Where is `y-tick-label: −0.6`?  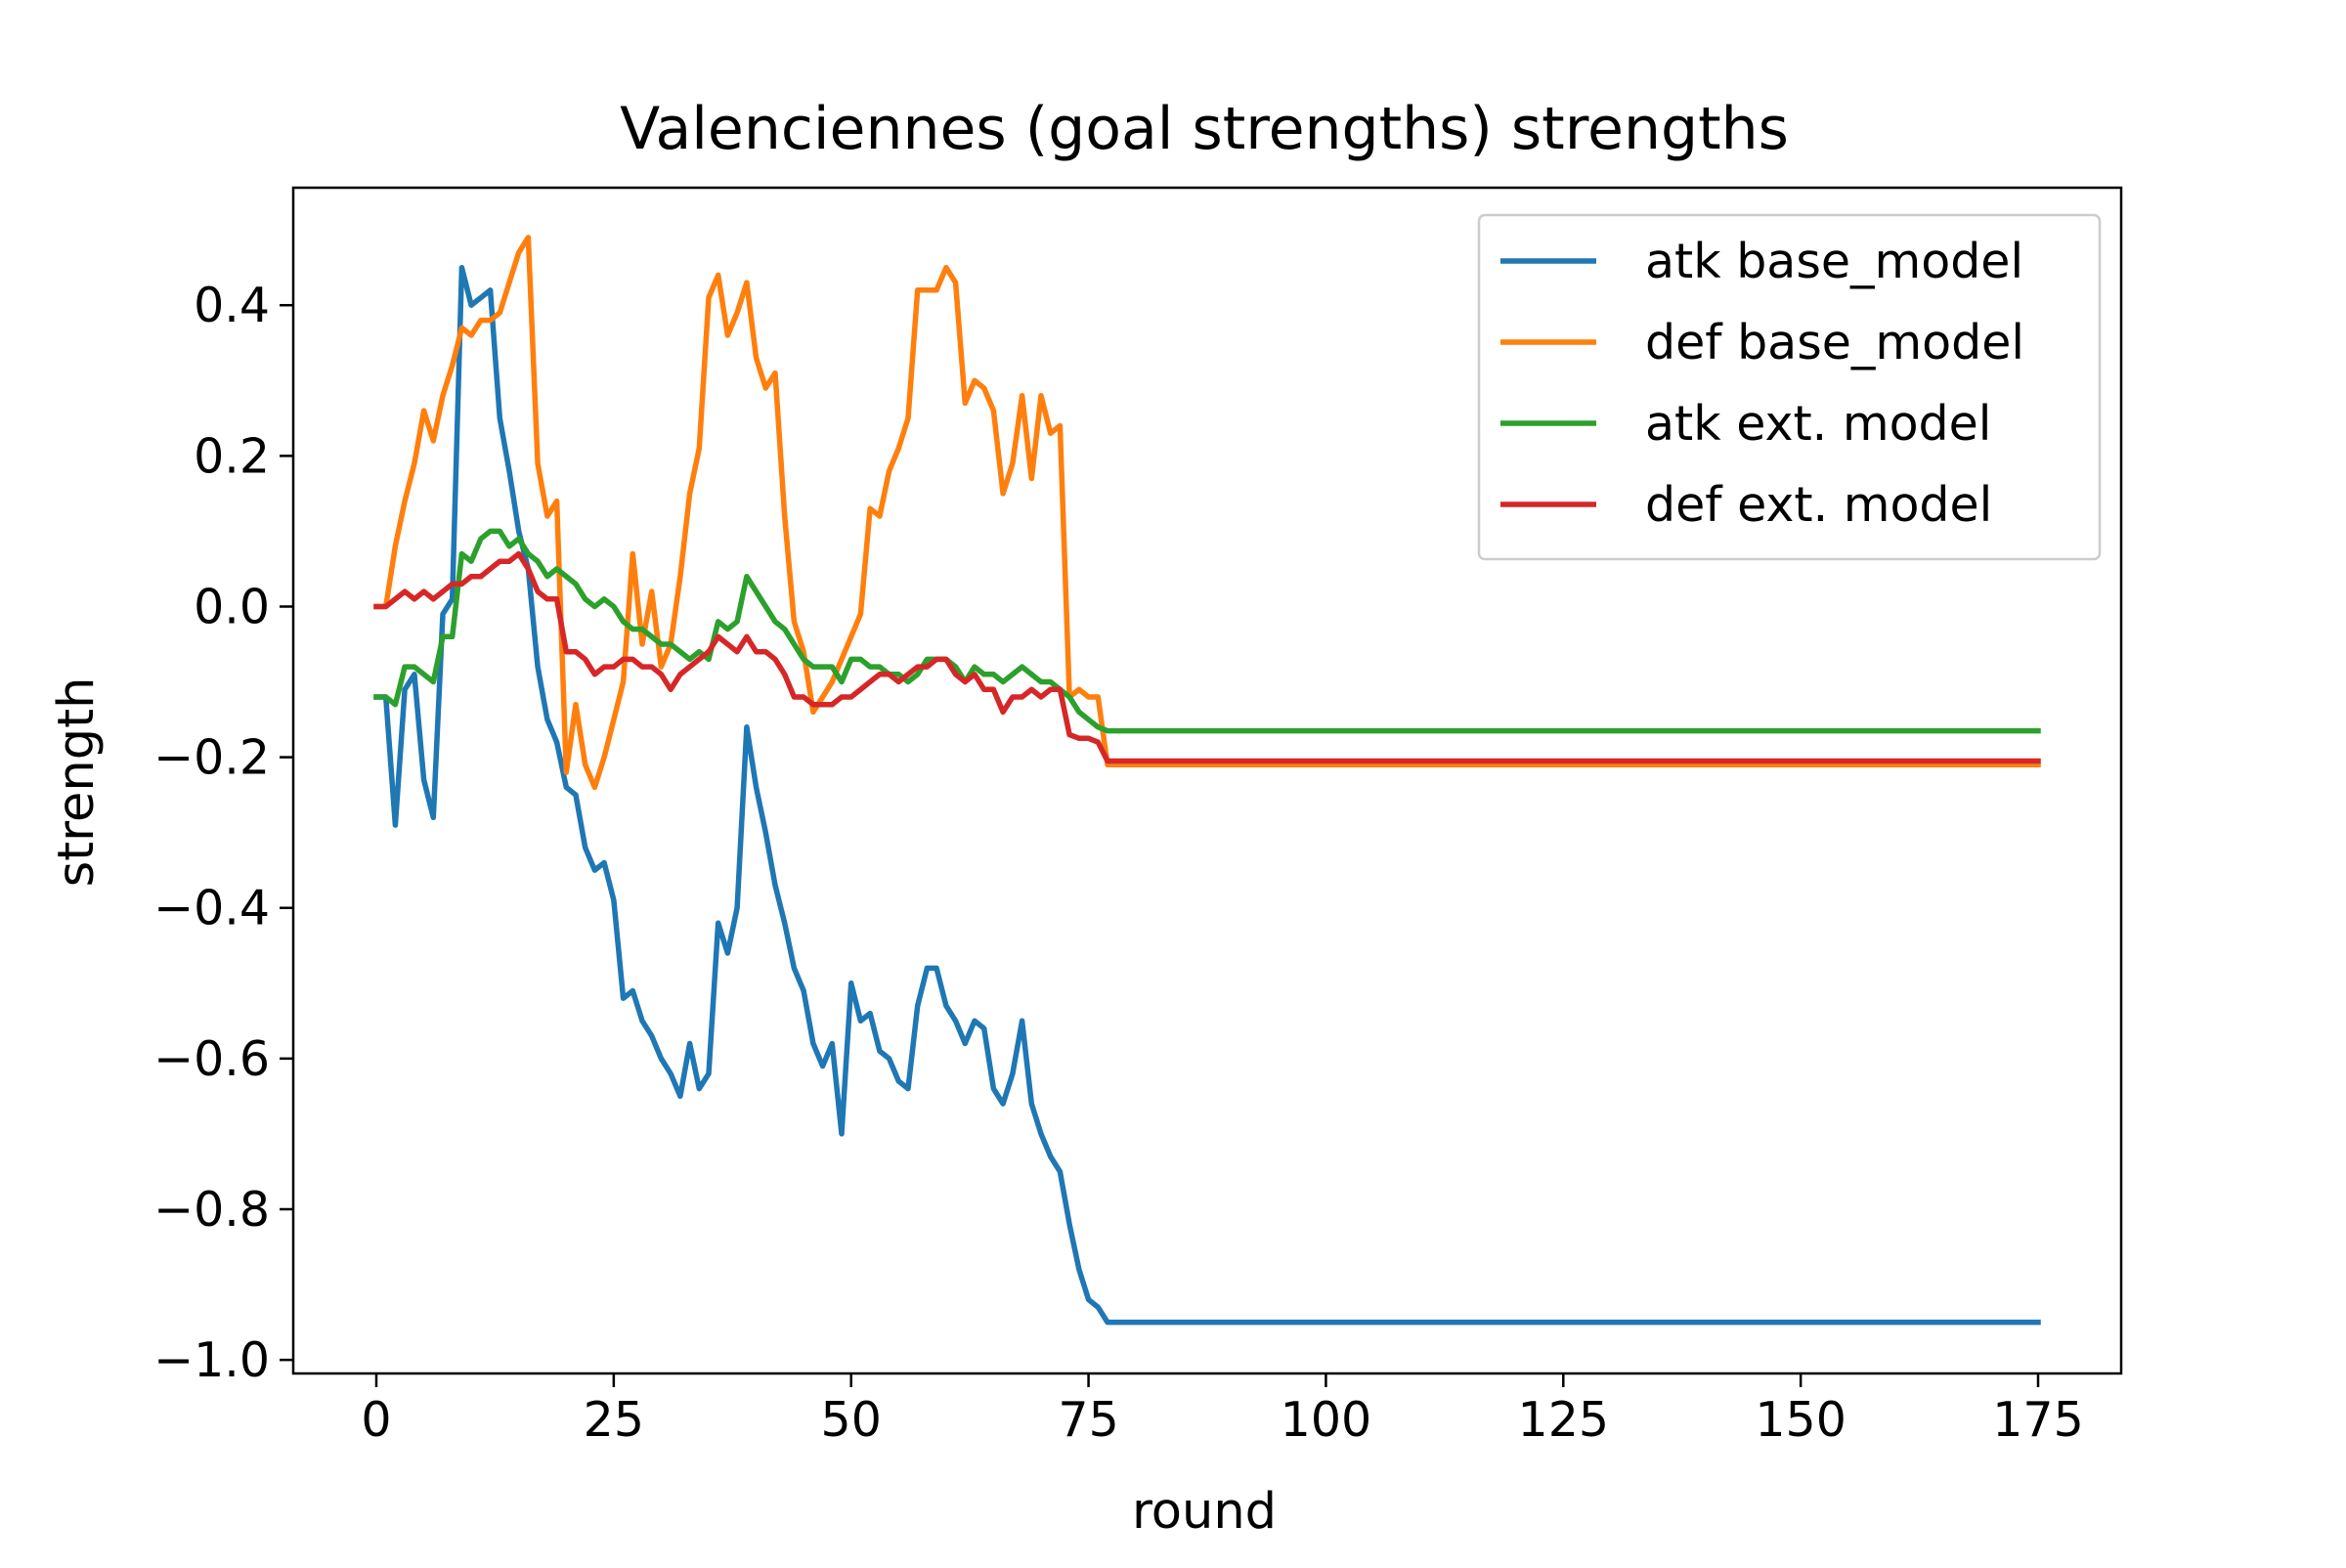 y-tick-label: −0.6 is located at coordinates (212, 1059).